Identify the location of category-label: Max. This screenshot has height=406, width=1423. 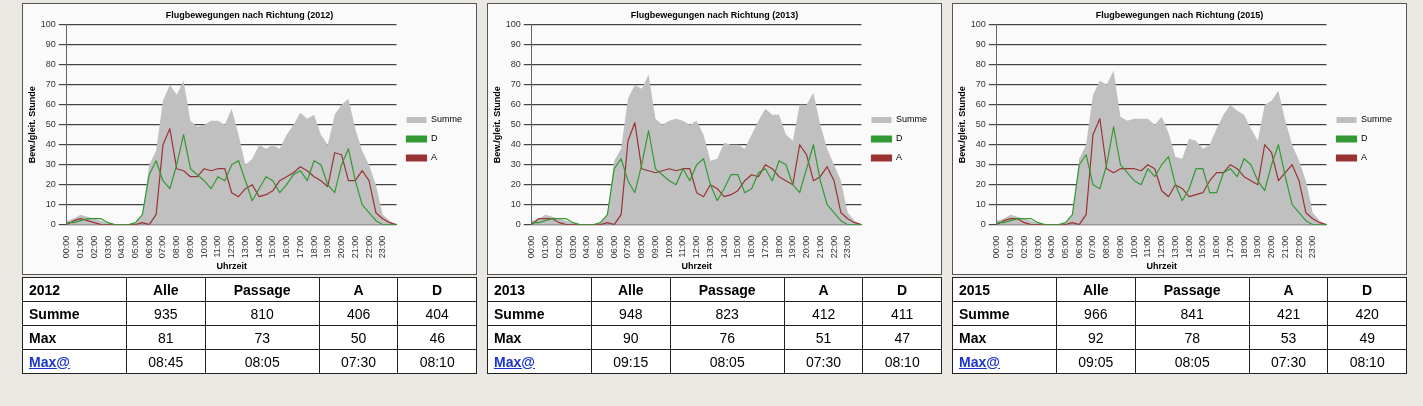
(508, 337).